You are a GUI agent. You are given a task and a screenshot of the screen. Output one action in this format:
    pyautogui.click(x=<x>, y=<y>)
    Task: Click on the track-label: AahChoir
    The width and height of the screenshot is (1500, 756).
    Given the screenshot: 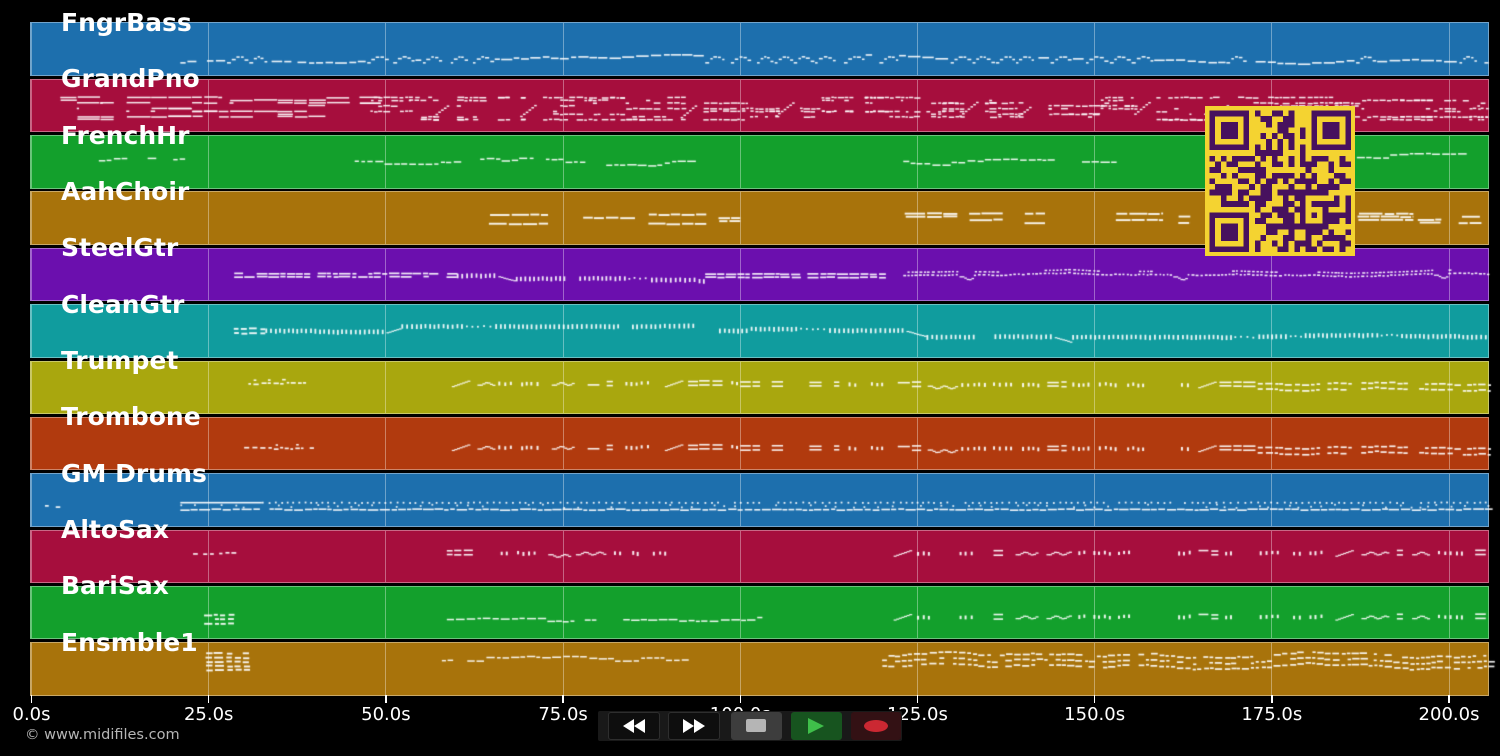 What is the action you would take?
    pyautogui.click(x=125, y=191)
    